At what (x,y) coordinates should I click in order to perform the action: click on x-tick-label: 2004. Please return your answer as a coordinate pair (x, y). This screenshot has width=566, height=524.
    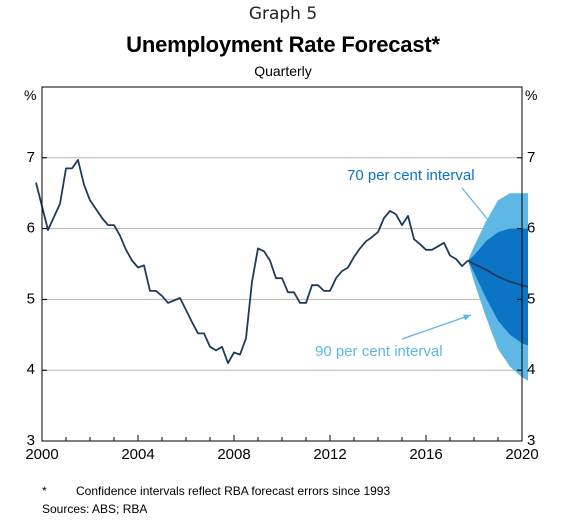
    Looking at the image, I should click on (137, 454).